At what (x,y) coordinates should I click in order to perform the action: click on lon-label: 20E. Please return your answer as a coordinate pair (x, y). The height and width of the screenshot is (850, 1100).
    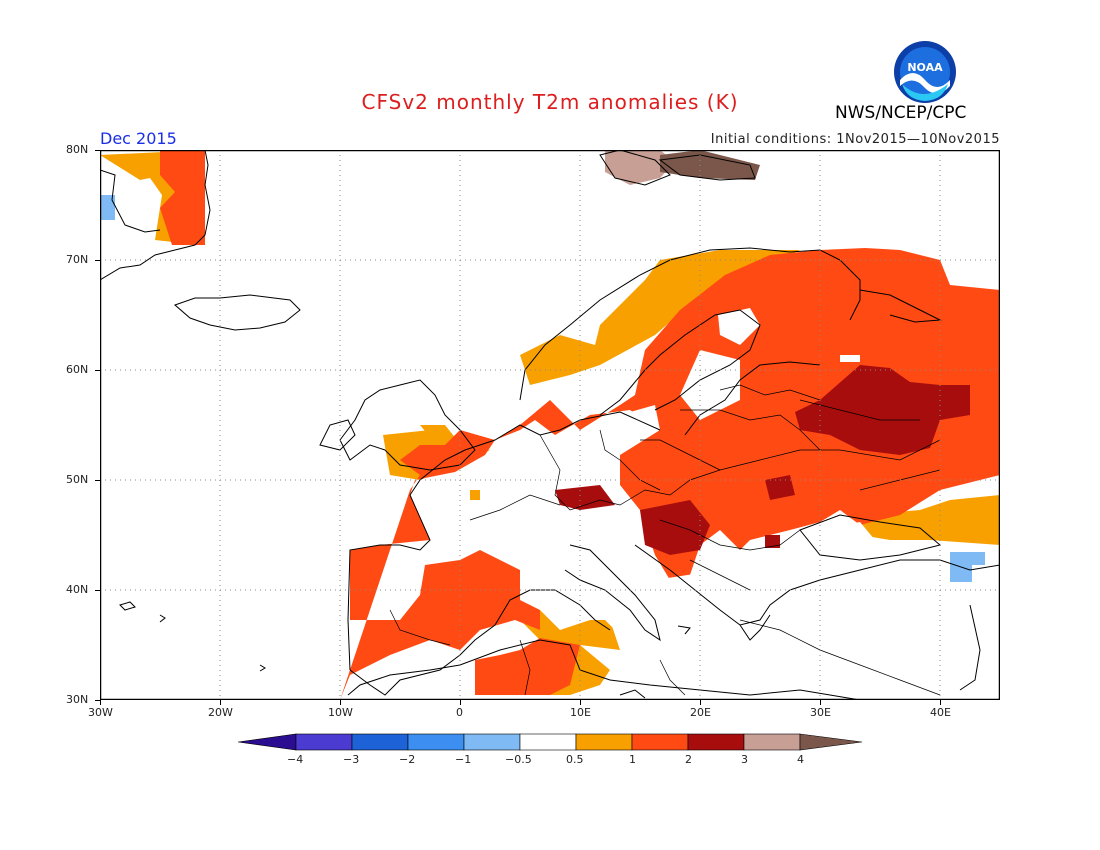
    Looking at the image, I should click on (700, 712).